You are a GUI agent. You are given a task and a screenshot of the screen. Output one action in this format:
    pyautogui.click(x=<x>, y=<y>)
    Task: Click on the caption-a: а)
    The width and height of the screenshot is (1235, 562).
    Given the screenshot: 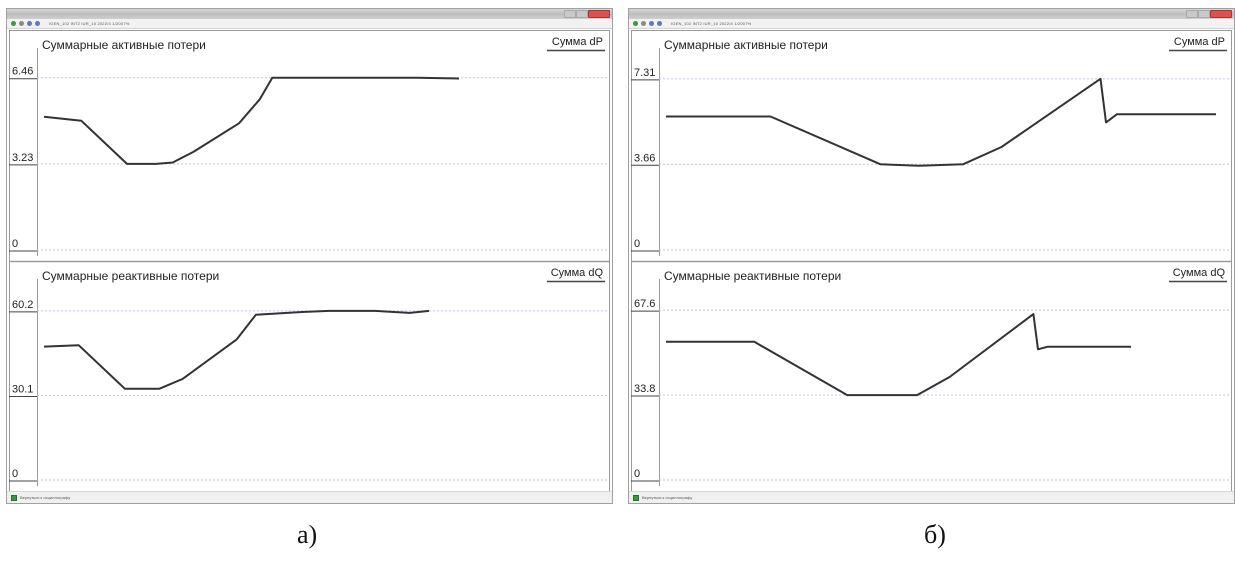 What is the action you would take?
    pyautogui.click(x=307, y=534)
    